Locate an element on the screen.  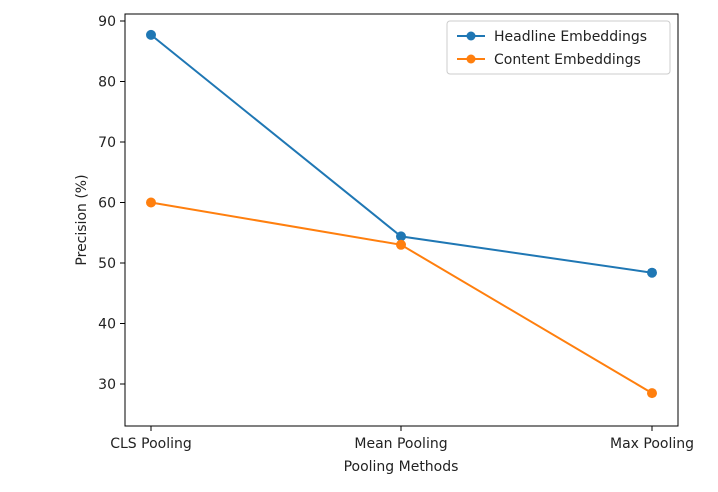
legend: Headline Embeddings Content Embeddings is located at coordinates (558, 47).